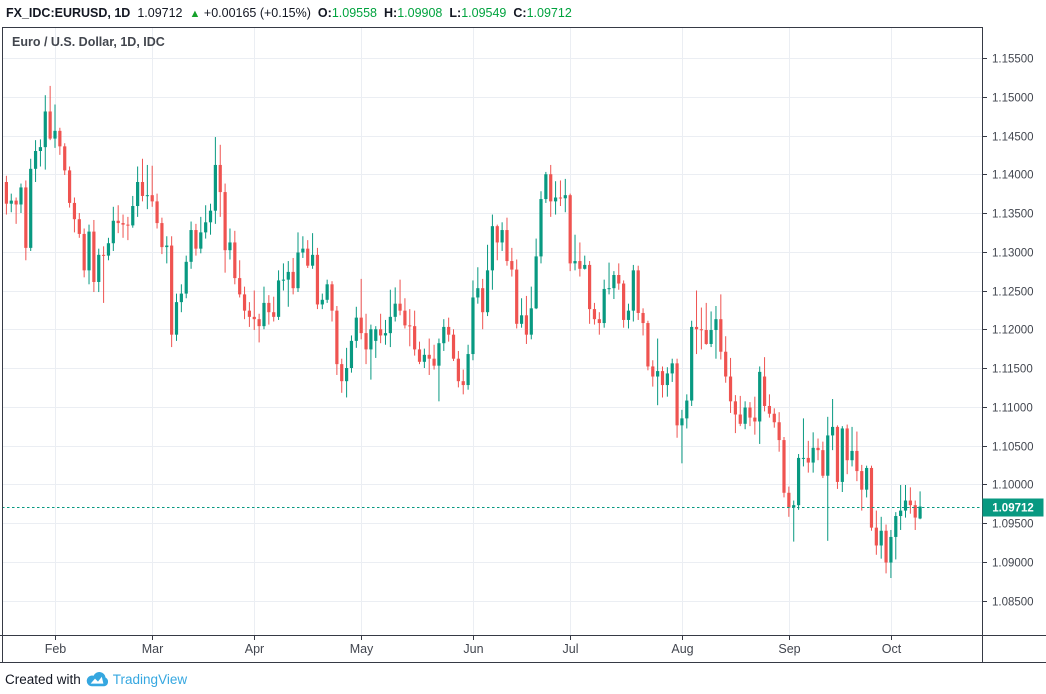 This screenshot has width=1046, height=694. What do you see at coordinates (150, 679) in the screenshot?
I see `tradingview-brand-link: TradingView` at bounding box center [150, 679].